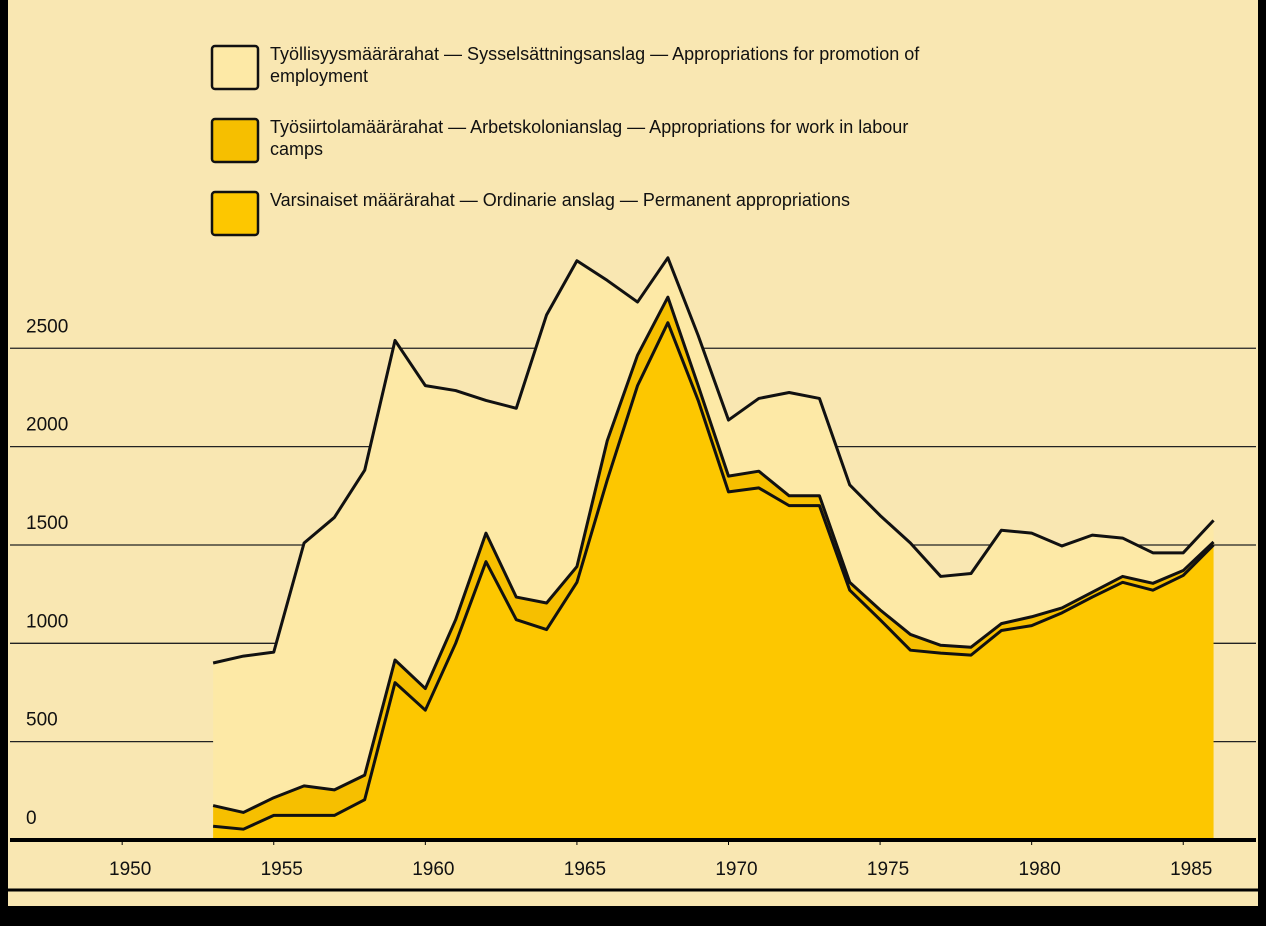 Image resolution: width=1266 pixels, height=926 pixels. What do you see at coordinates (888, 869) in the screenshot?
I see `x-tick-label: 1975` at bounding box center [888, 869].